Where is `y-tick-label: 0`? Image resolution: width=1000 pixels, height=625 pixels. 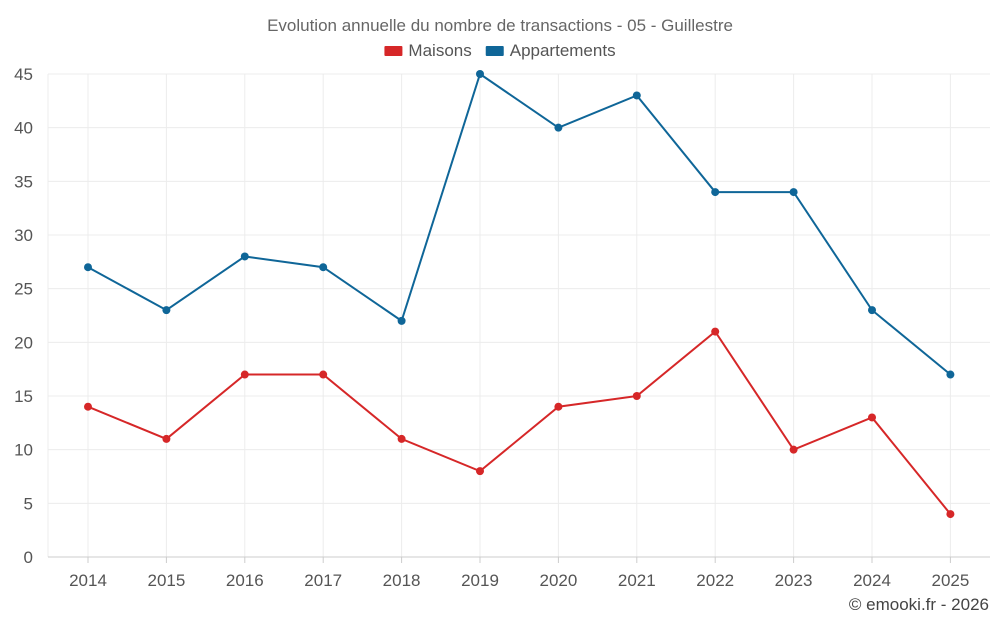
y-tick-label: 0 is located at coordinates (28, 557).